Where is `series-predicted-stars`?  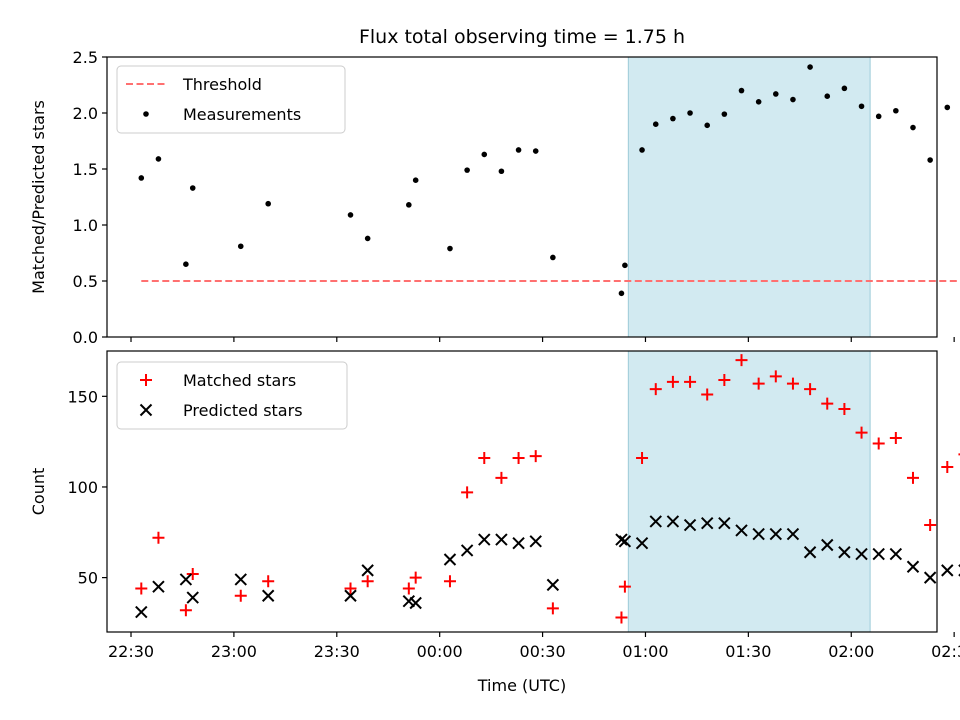 series-predicted-stars is located at coordinates (547, 567).